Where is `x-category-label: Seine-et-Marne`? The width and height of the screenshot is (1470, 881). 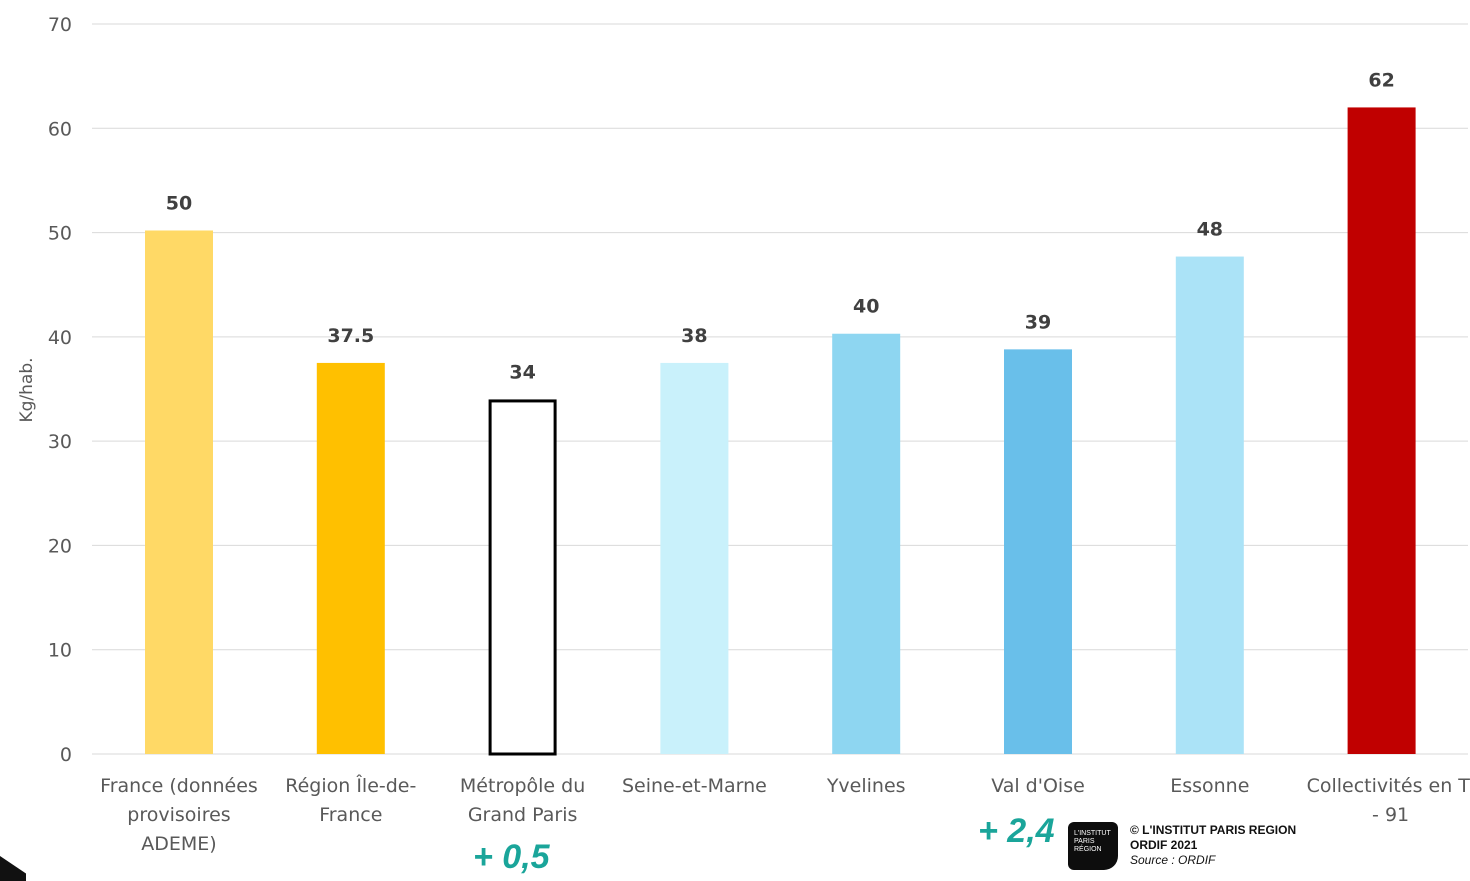
x-category-label: Seine-et-Marne is located at coordinates (694, 786).